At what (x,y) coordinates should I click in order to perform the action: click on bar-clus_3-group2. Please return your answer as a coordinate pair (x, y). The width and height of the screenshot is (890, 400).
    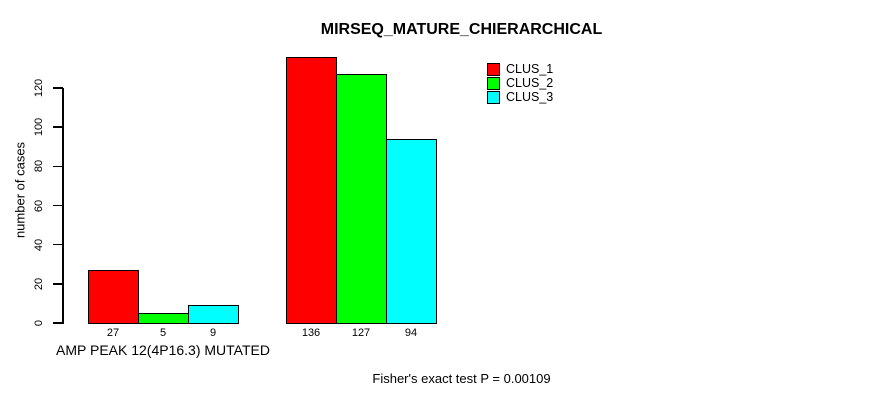
    Looking at the image, I should click on (411, 231).